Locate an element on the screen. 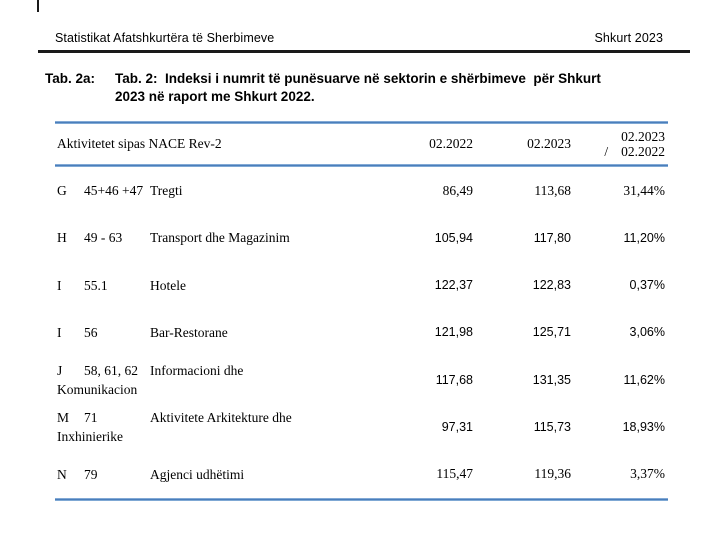 This screenshot has height=550, width=720. value-percent-change: 3,37% is located at coordinates (647, 474).